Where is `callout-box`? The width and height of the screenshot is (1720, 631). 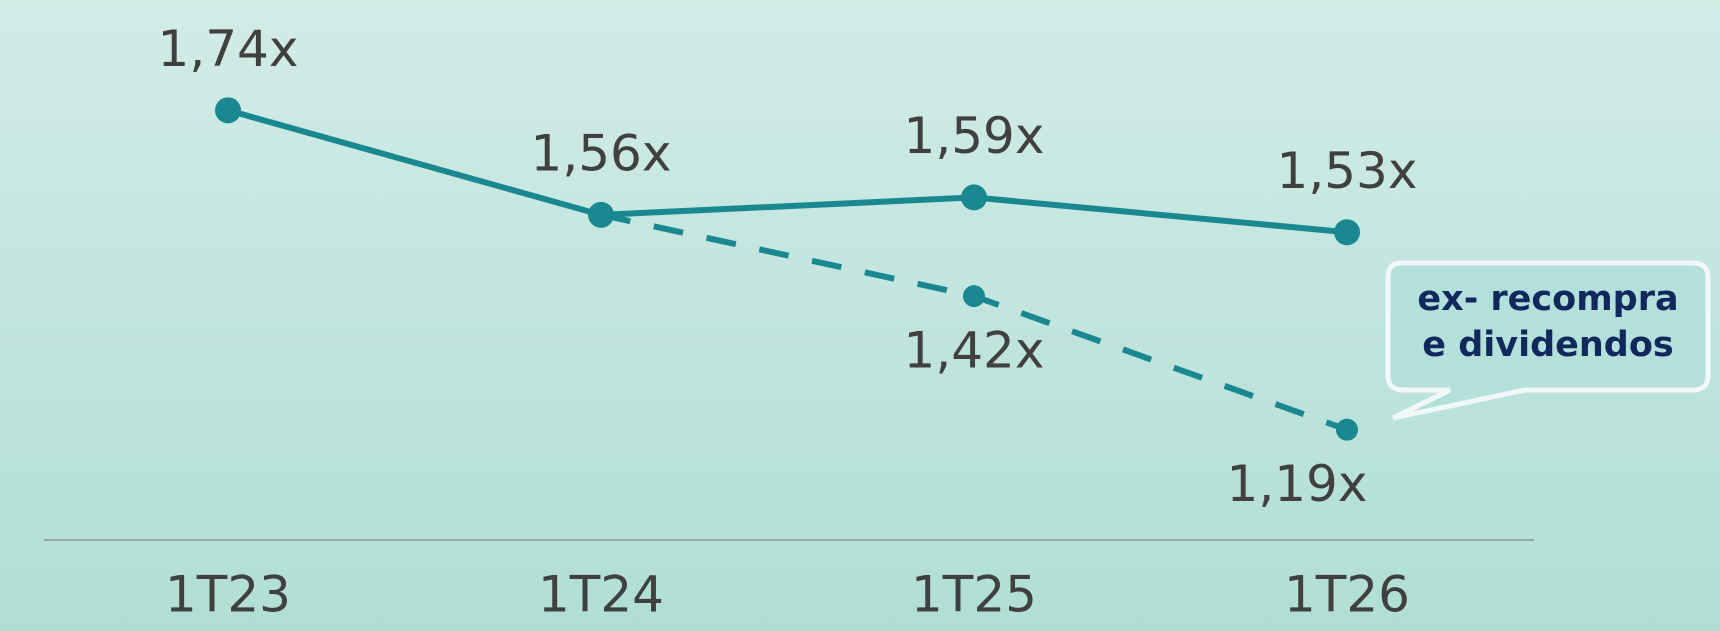
callout-box is located at coordinates (1548, 340).